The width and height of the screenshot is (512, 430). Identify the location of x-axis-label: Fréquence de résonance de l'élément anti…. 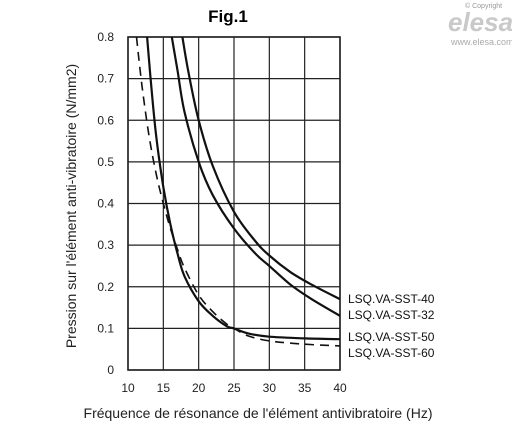
(258, 413).